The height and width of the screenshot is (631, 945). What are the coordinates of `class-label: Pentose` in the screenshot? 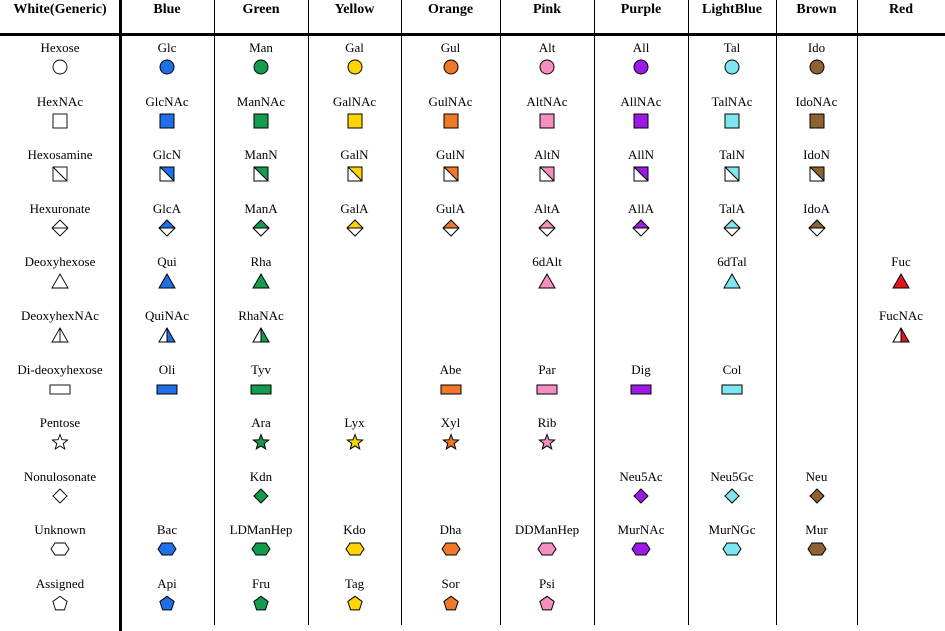 It's located at (60, 423).